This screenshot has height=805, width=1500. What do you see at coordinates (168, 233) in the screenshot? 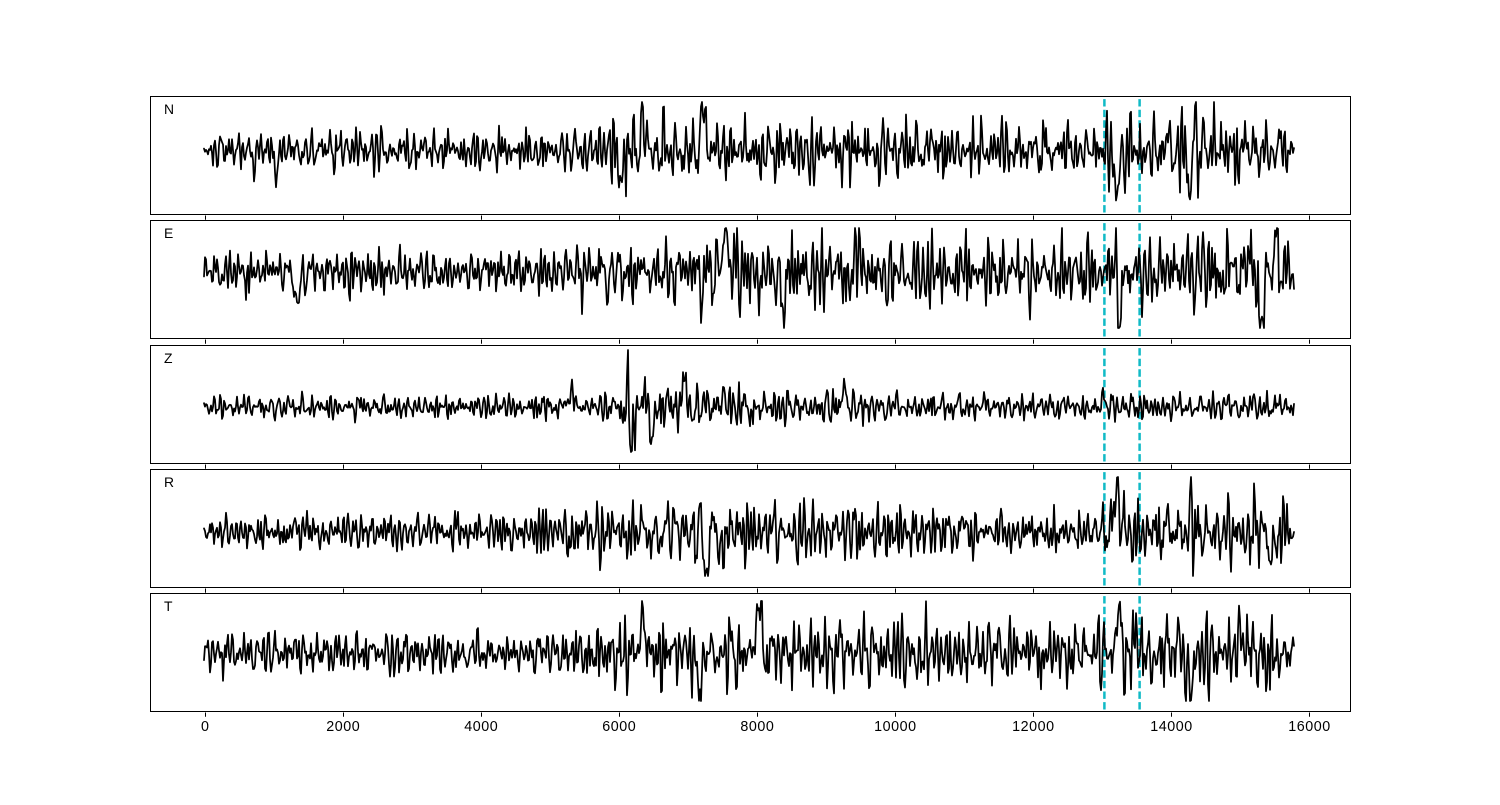
I see `svg-text: E` at bounding box center [168, 233].